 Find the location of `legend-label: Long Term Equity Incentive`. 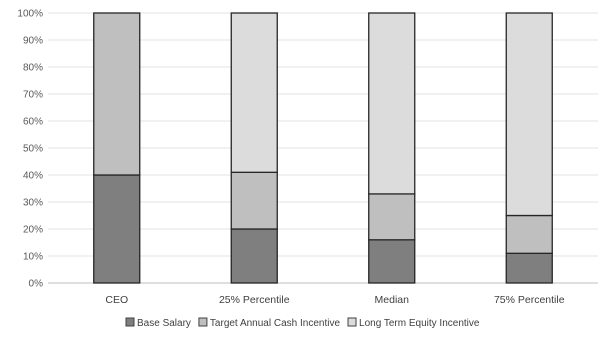

legend-label: Long Term Equity Incentive is located at coordinates (419, 323).